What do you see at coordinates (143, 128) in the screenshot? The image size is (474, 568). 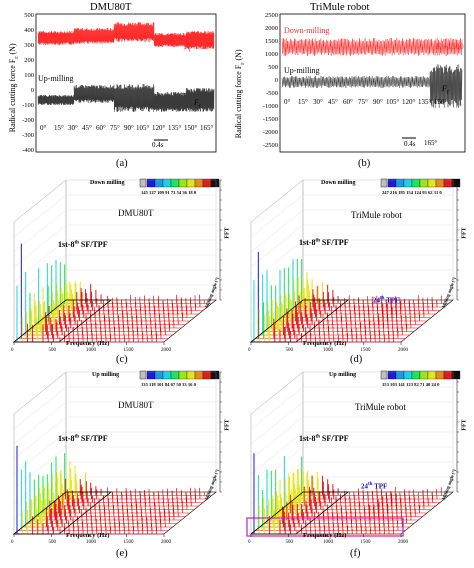 I see `angle-label: 105°` at bounding box center [143, 128].